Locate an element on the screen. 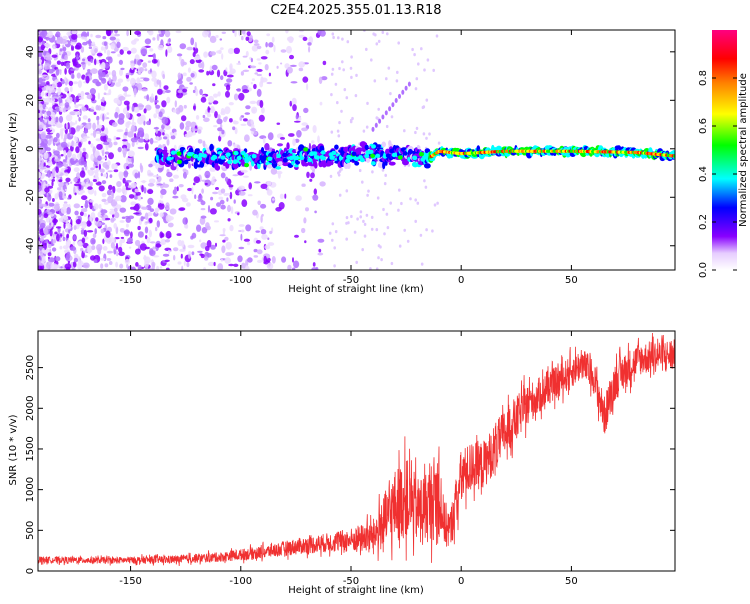 The image size is (750, 604). x-tick-label: -100 is located at coordinates (240, 280).